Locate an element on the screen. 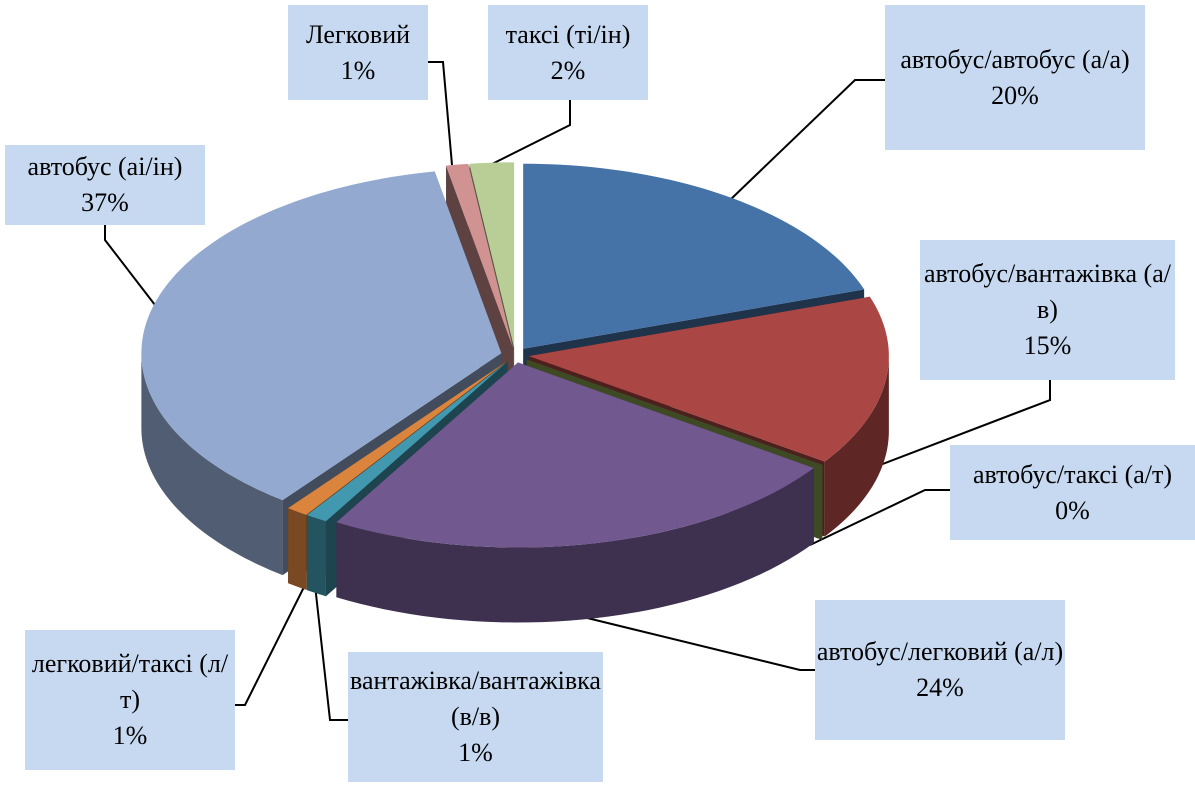 The image size is (1195, 785). label-value: 0% is located at coordinates (1072, 510).